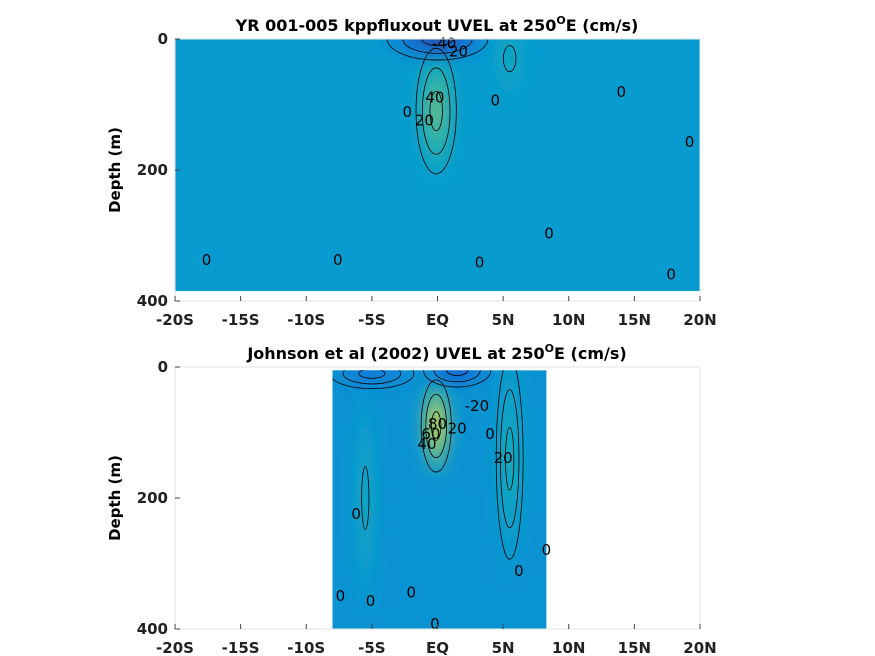  I want to click on field-south-surface-flow, so click(378, 381).